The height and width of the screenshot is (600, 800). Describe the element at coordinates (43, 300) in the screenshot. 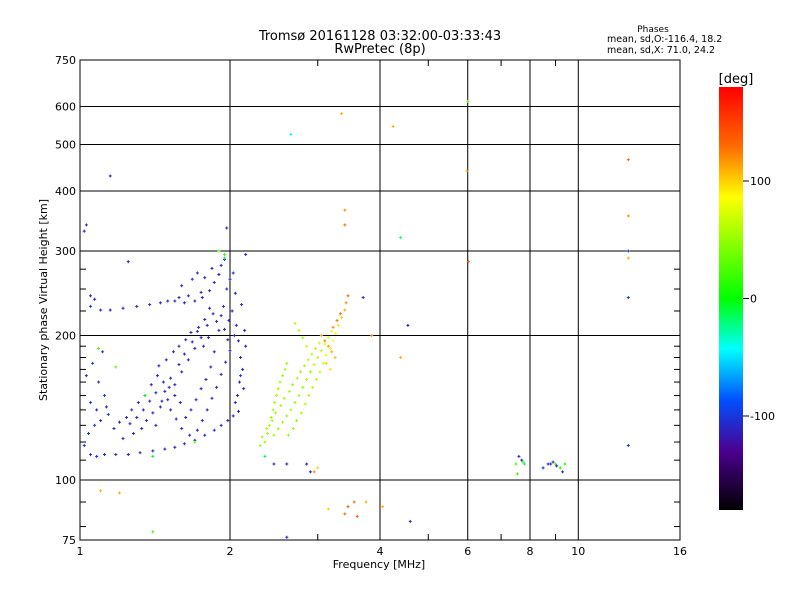

I see `y-axis-label: Stationary phase Virtual Height [km]` at that location.